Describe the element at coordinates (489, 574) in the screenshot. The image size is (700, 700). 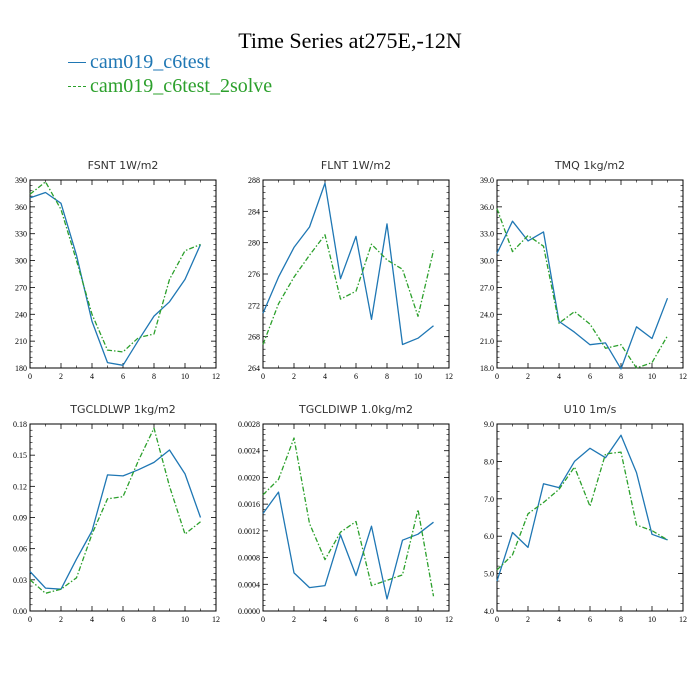
I see `y-tick-label: 5.0` at that location.